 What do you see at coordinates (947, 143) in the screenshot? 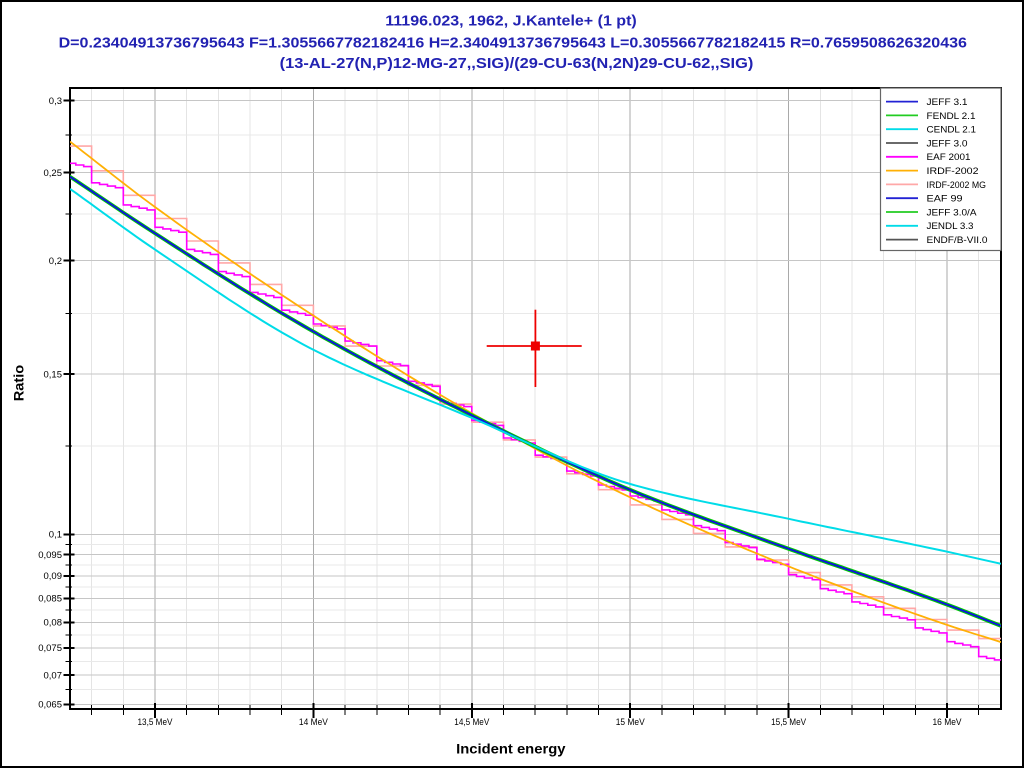
I see `svg-text: JEFF 3.0` at bounding box center [947, 143].